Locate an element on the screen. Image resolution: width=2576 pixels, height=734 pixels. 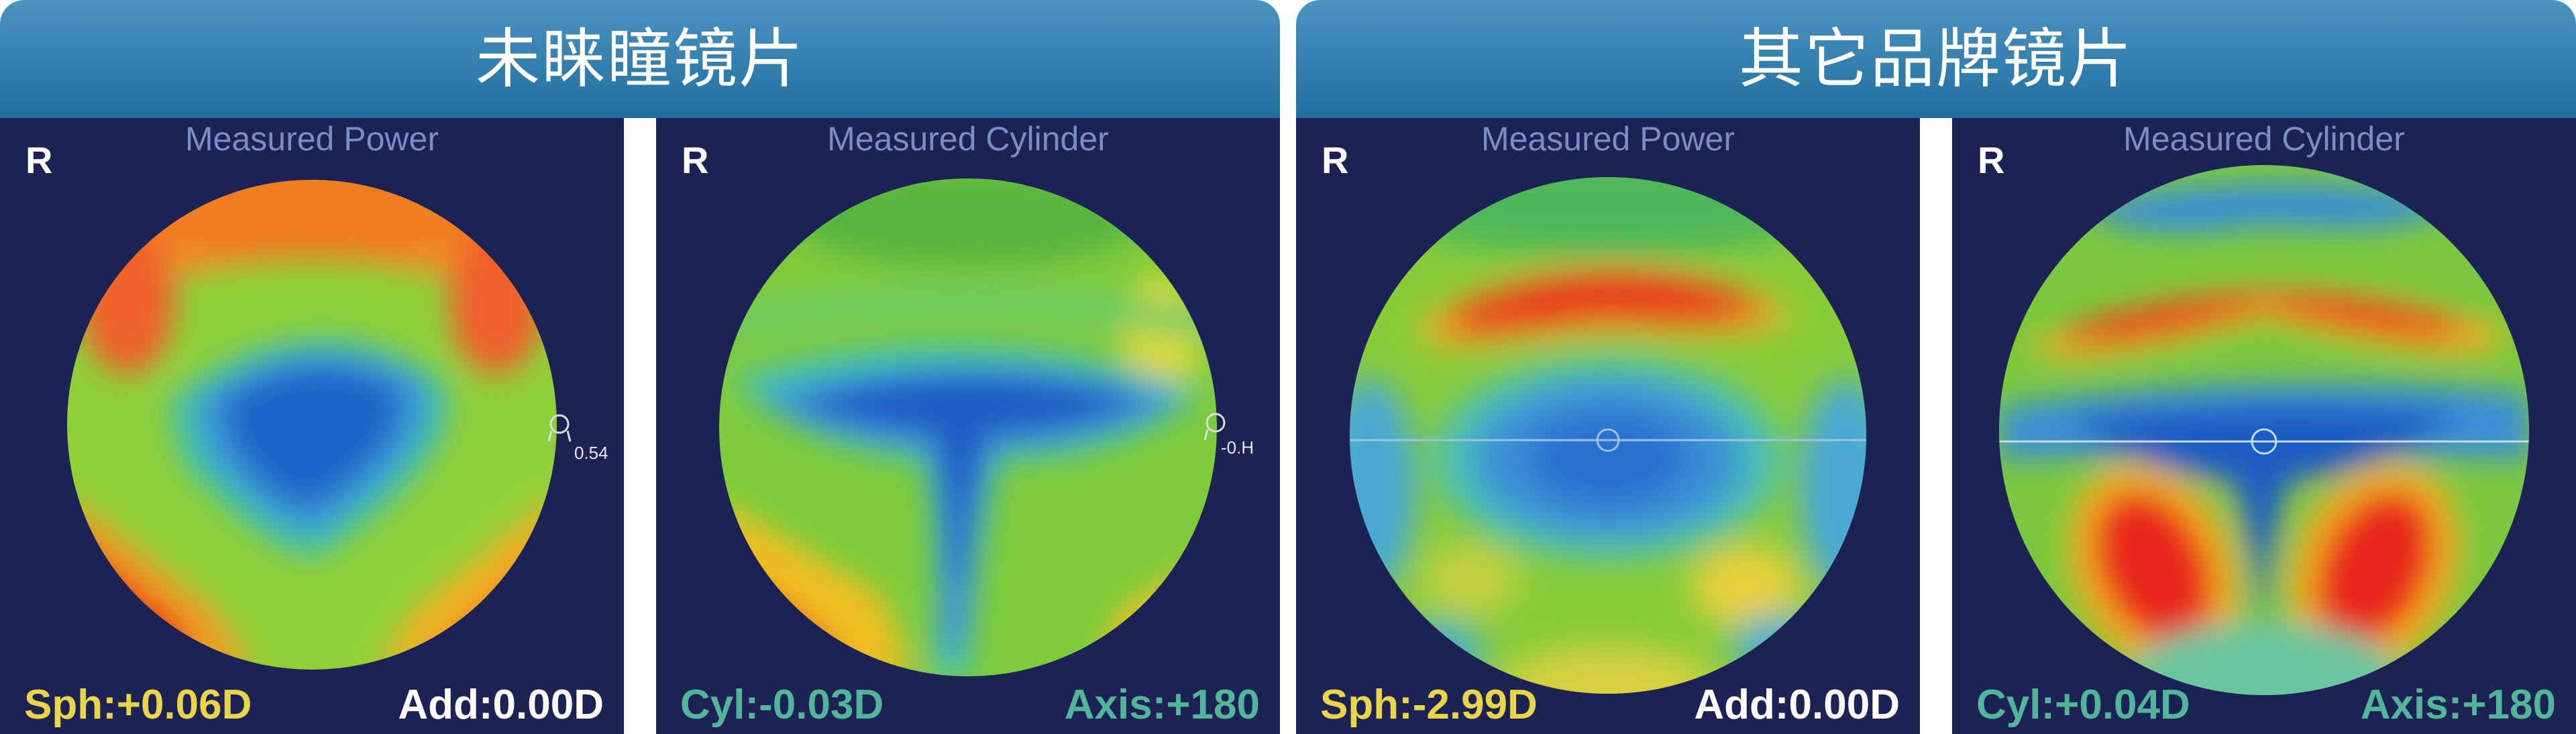
sph-value: Sph:-2.99D is located at coordinates (1429, 705).